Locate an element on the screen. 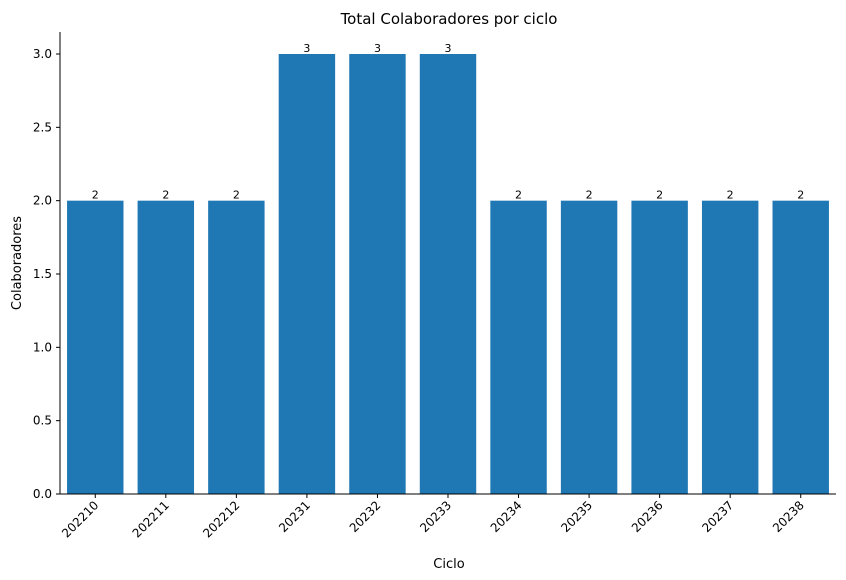  x-tick-label-202210: 202210 is located at coordinates (80, 519).